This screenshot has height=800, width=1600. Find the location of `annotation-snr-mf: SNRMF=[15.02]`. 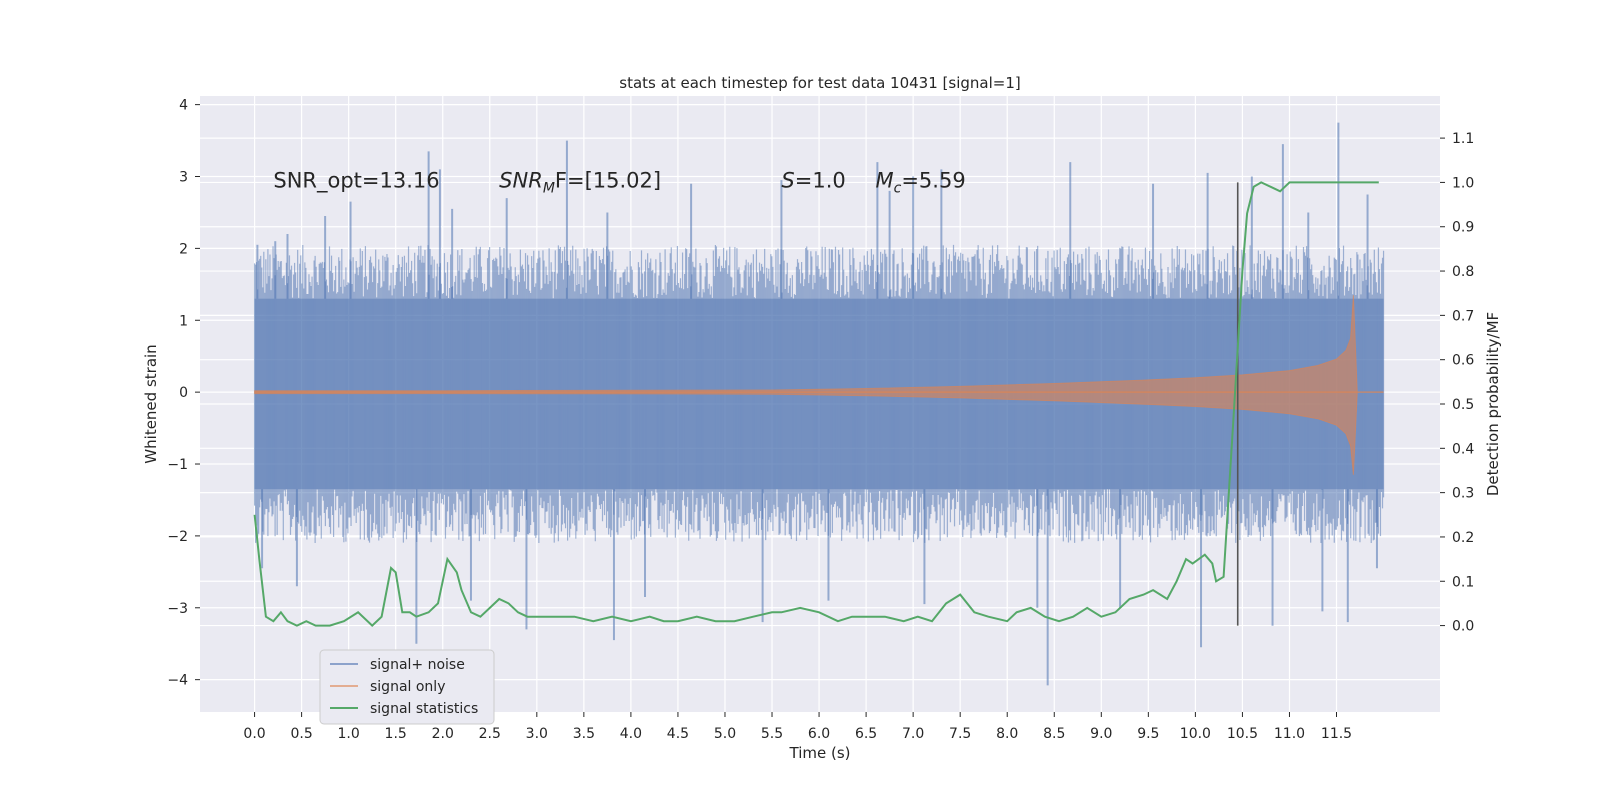

annotation-snr-mf: SNRMF=[15.02] is located at coordinates (580, 182).